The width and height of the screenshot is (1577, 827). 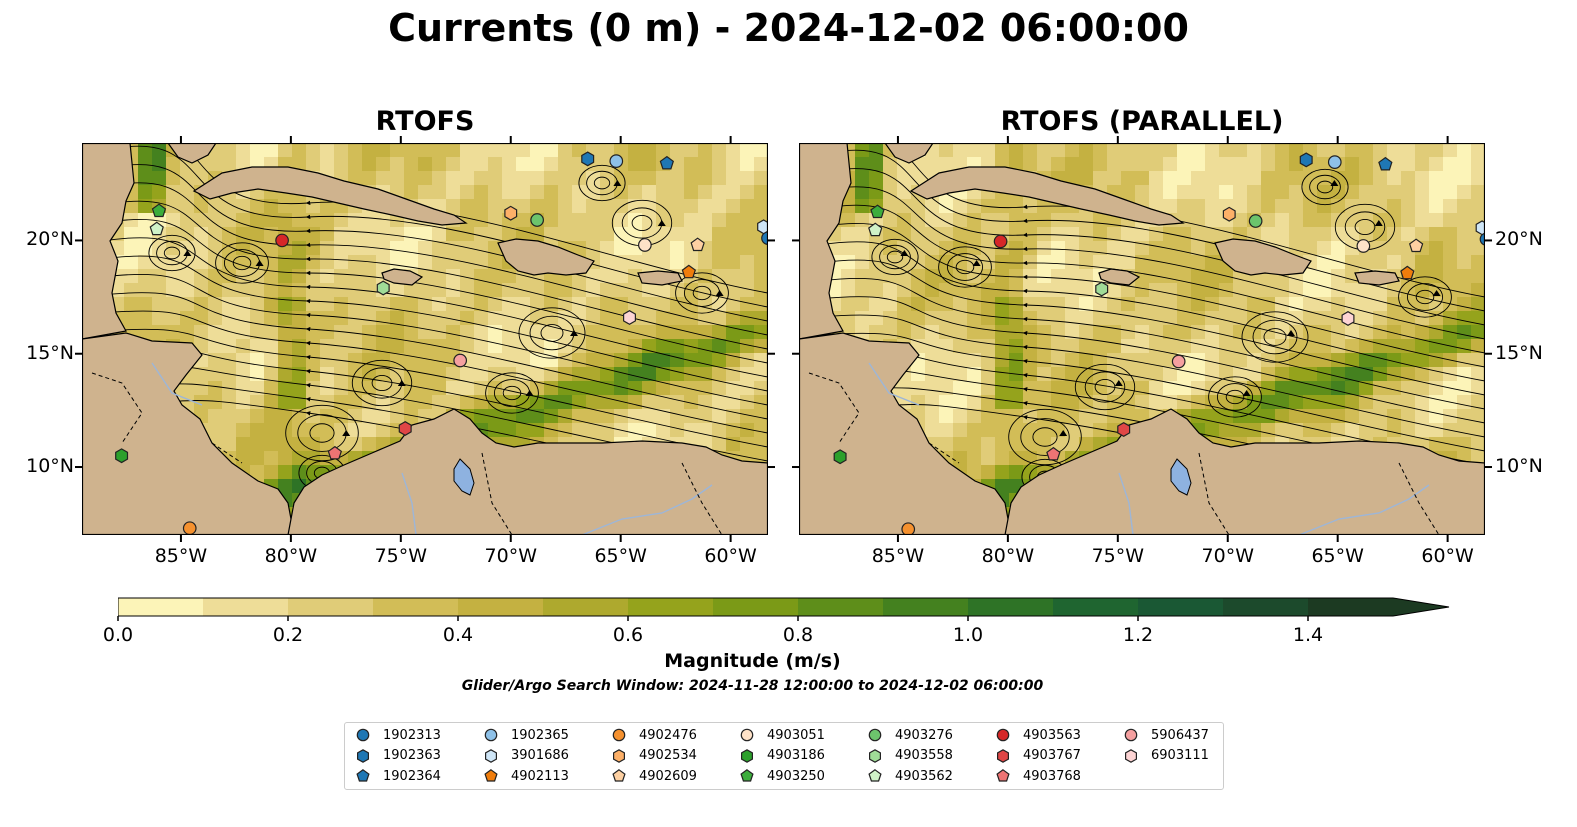 I want to click on legend-label: 1902313, so click(x=412, y=735).